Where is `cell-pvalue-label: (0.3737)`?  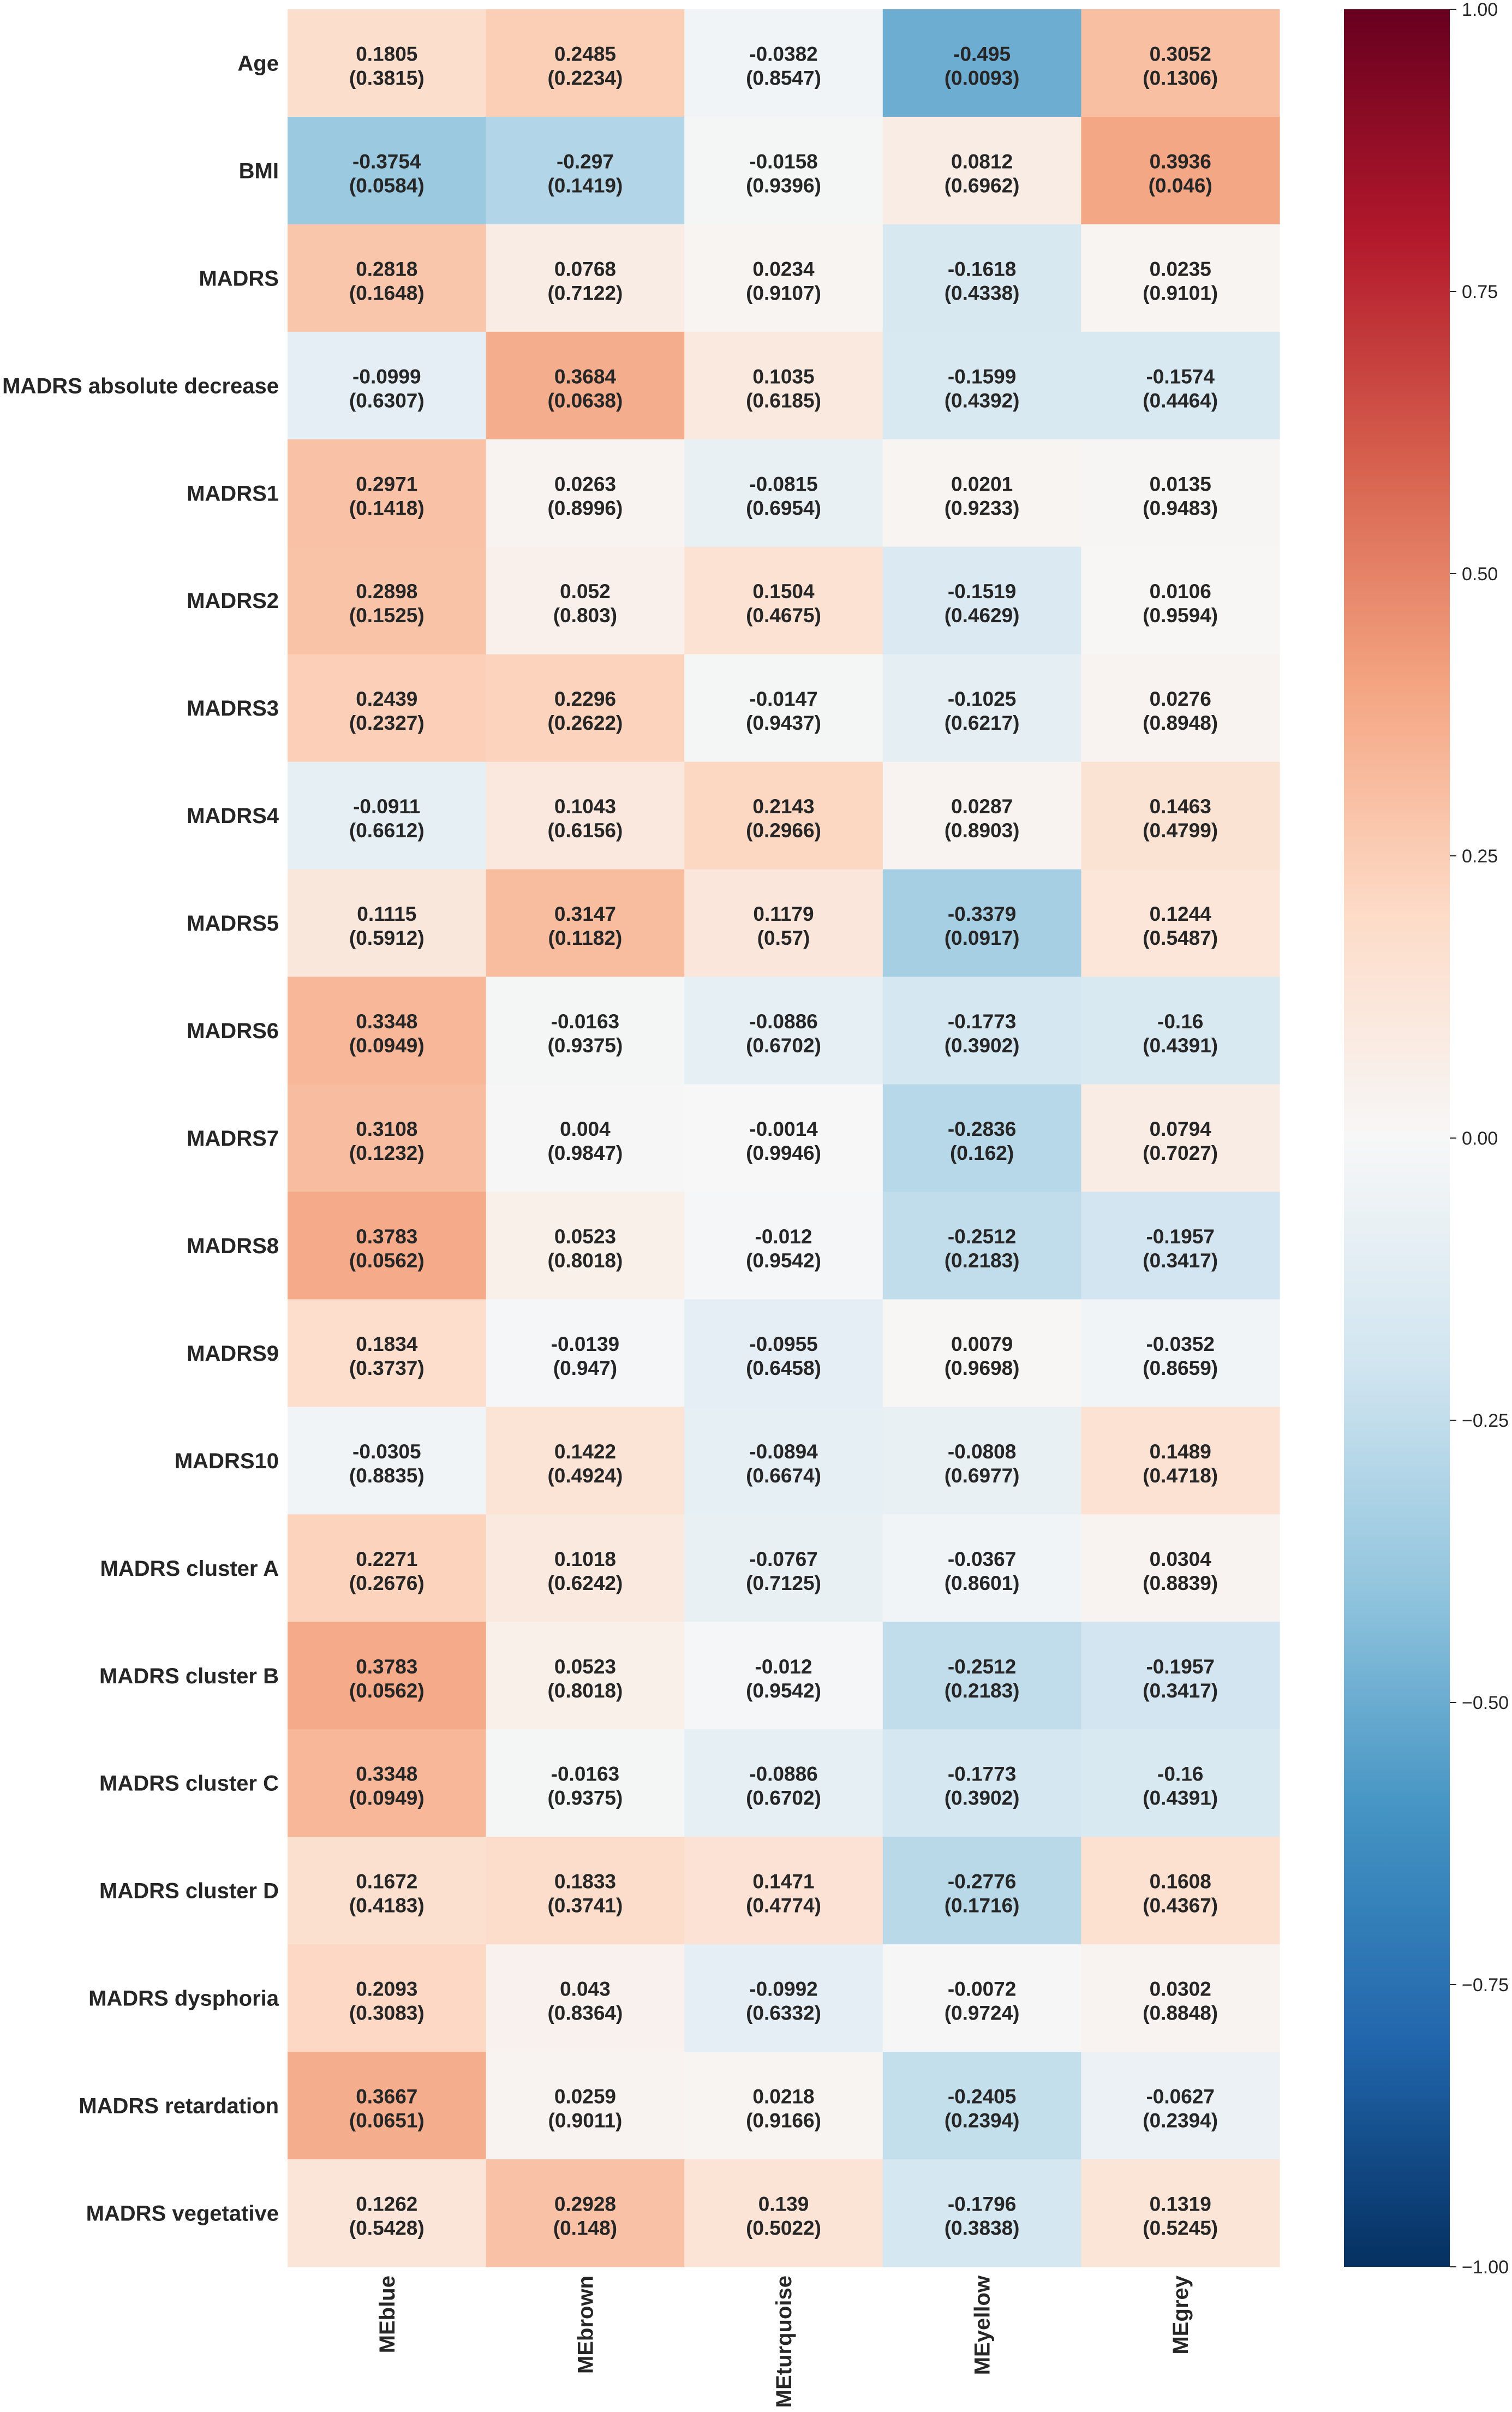
cell-pvalue-label: (0.3737) is located at coordinates (387, 1368).